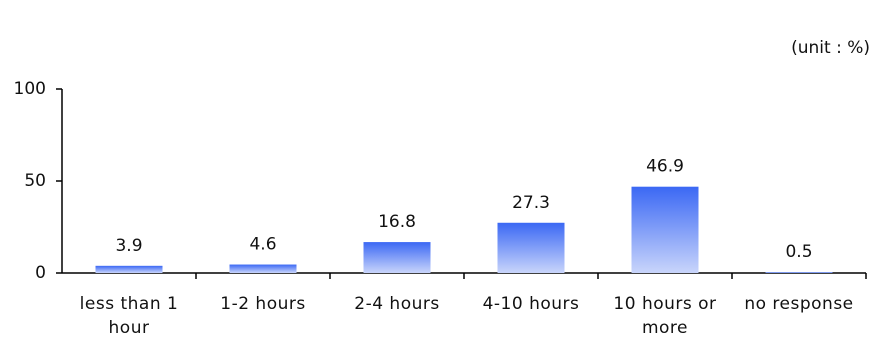 This screenshot has width=882, height=345. I want to click on value-label: 4.6, so click(262, 245).